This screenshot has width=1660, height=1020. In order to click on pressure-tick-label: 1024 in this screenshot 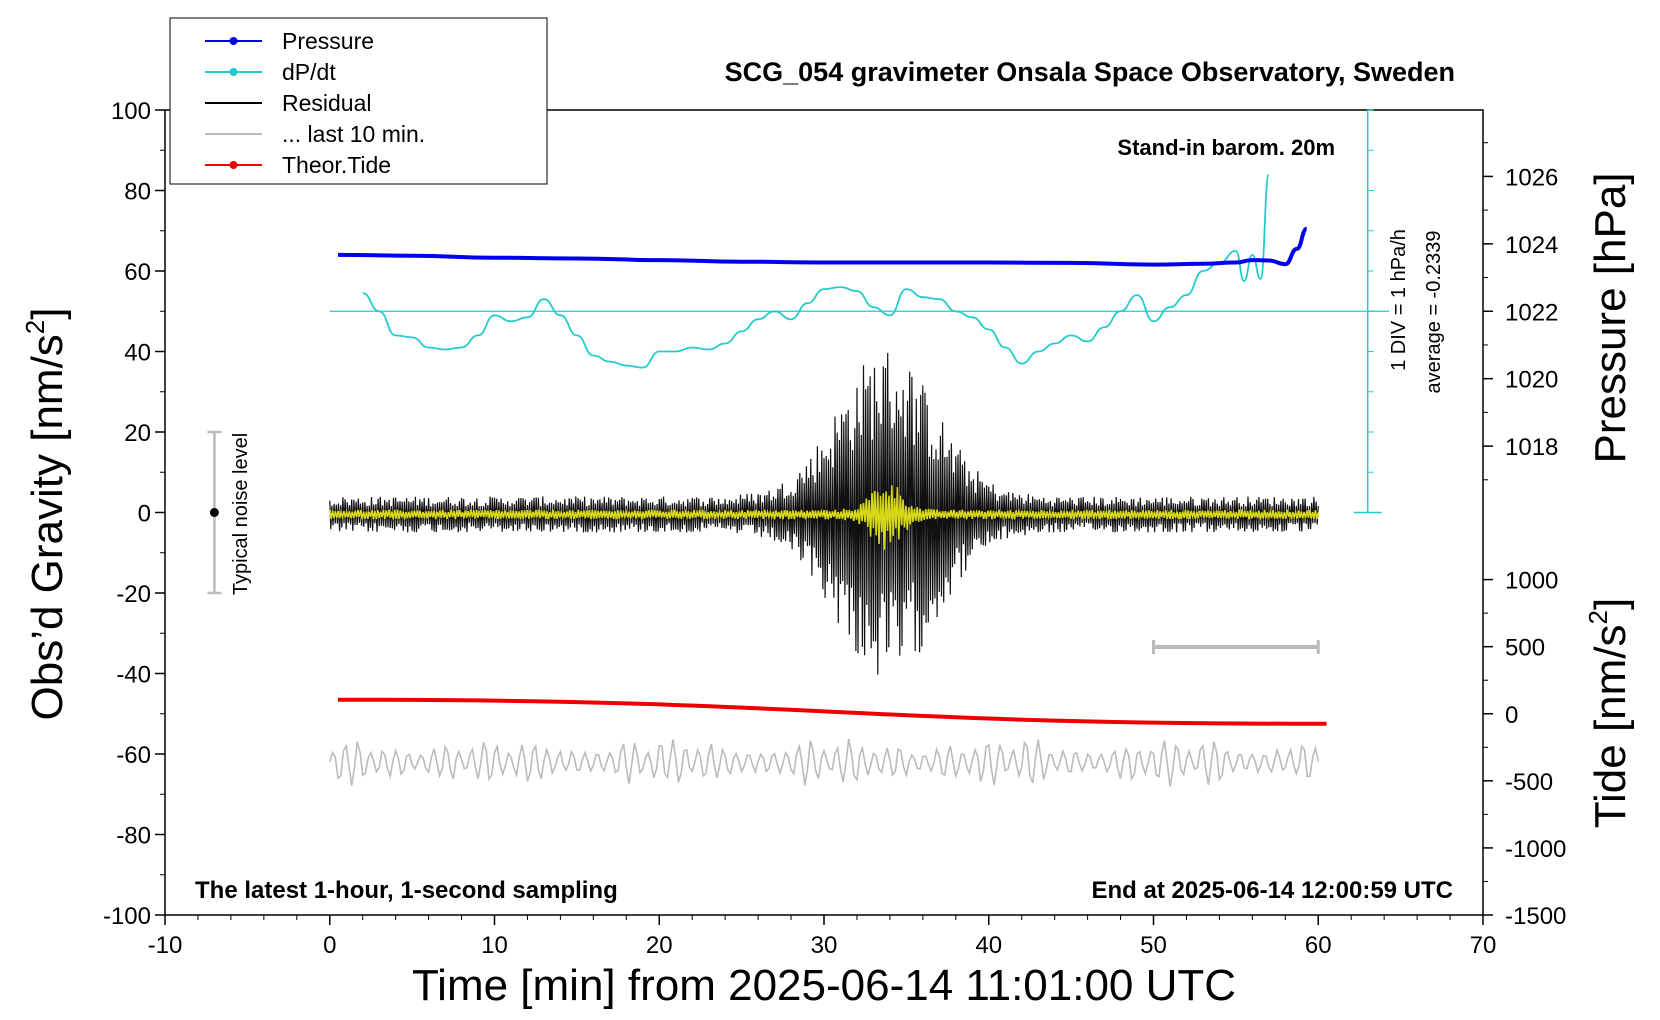, I will do `click(1531, 245)`.